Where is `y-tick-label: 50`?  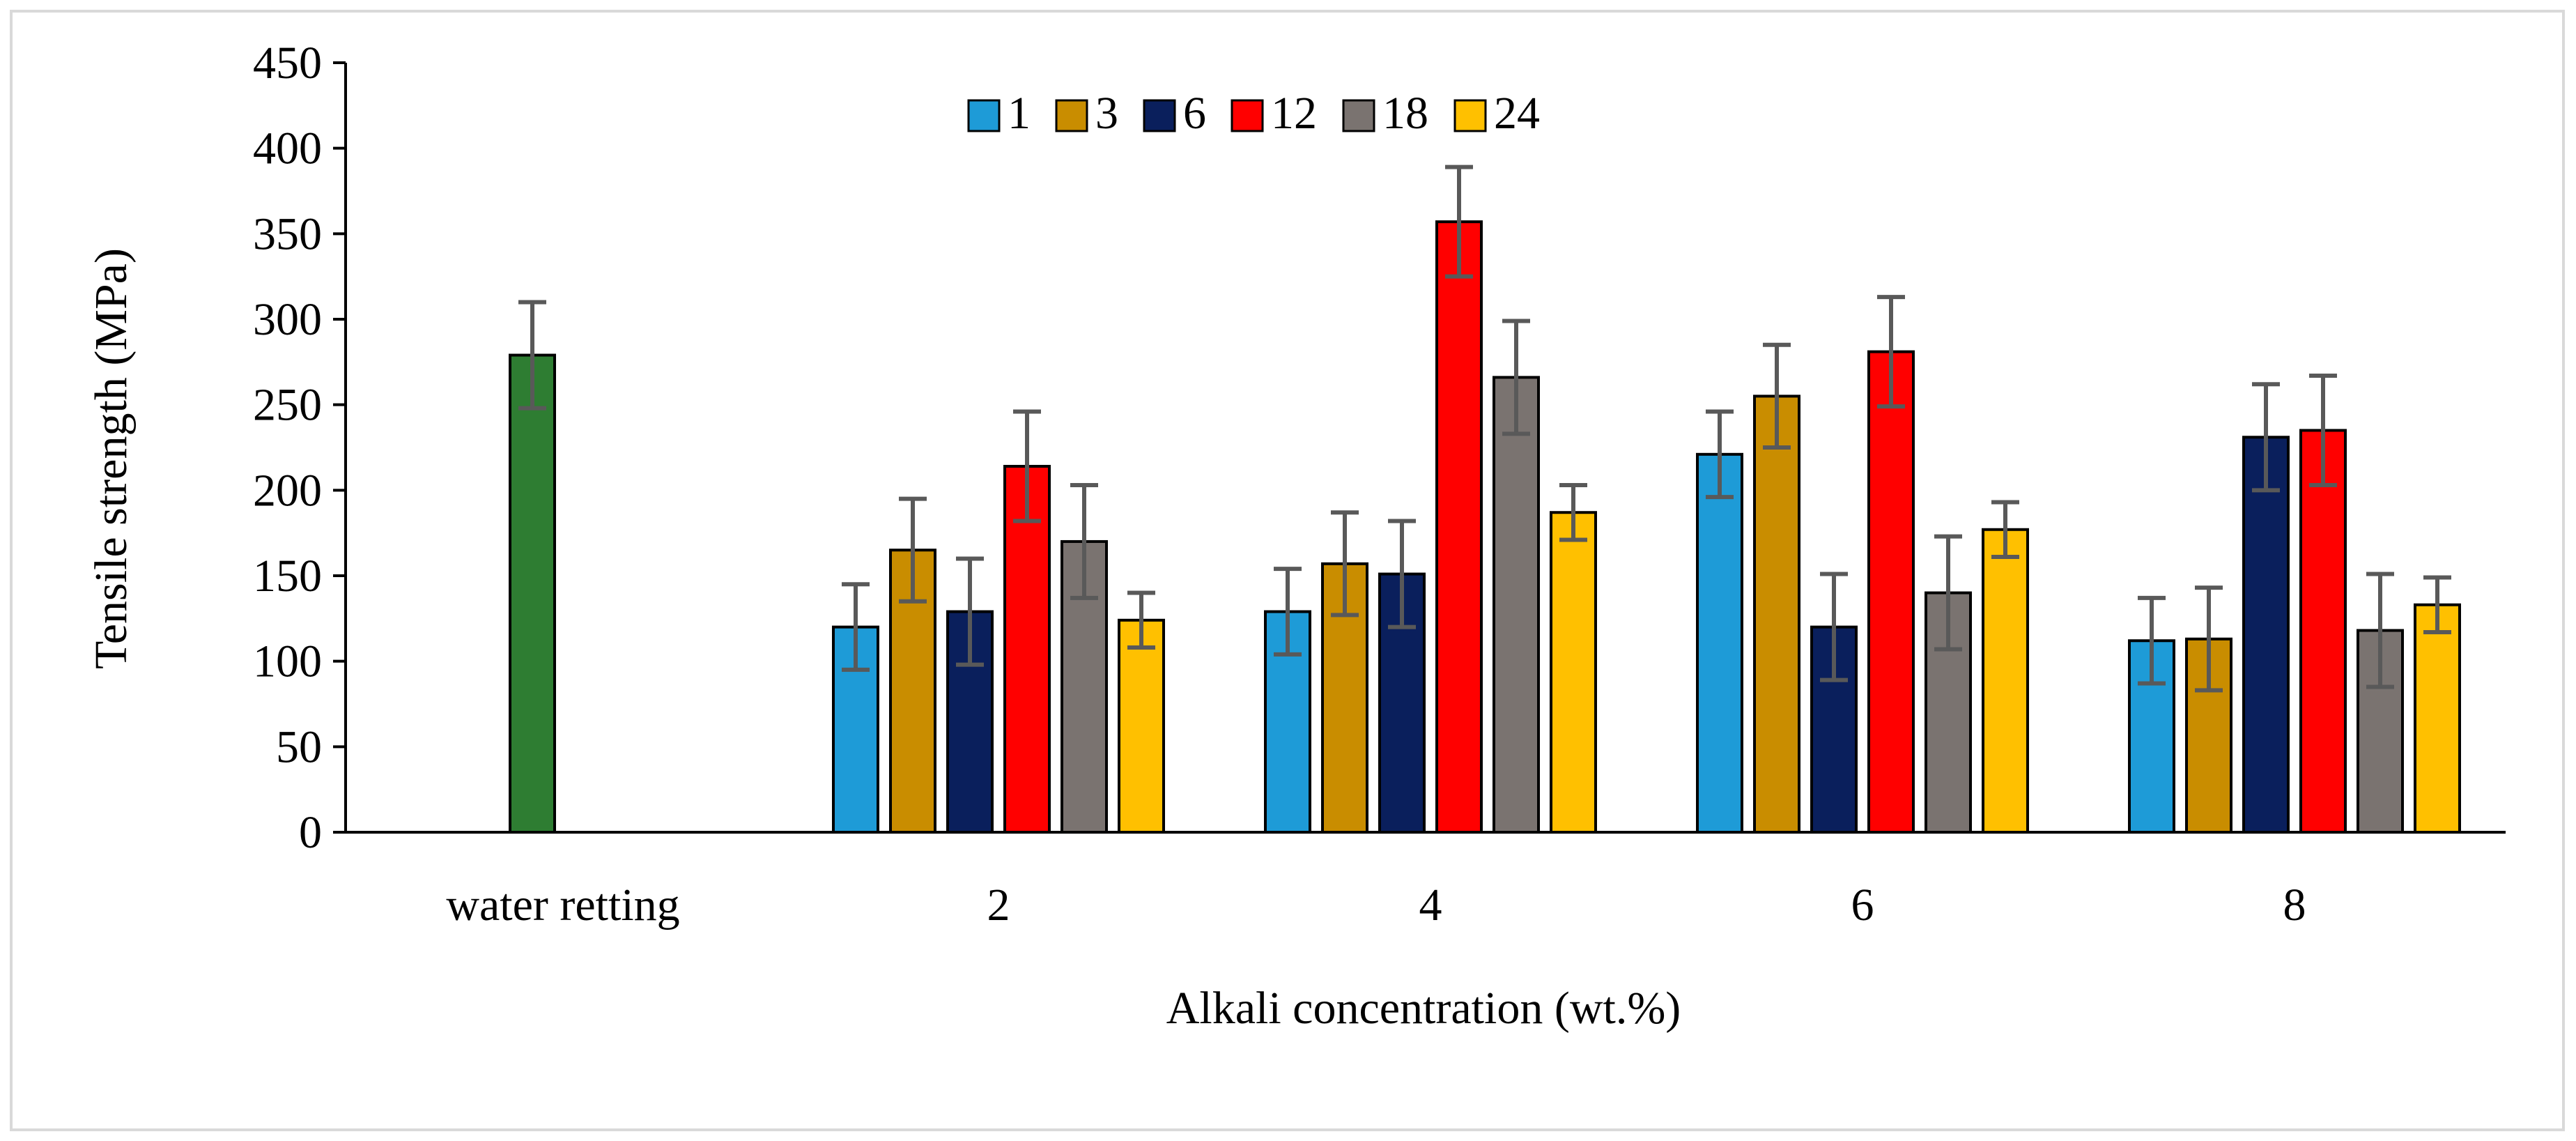 y-tick-label: 50 is located at coordinates (299, 746).